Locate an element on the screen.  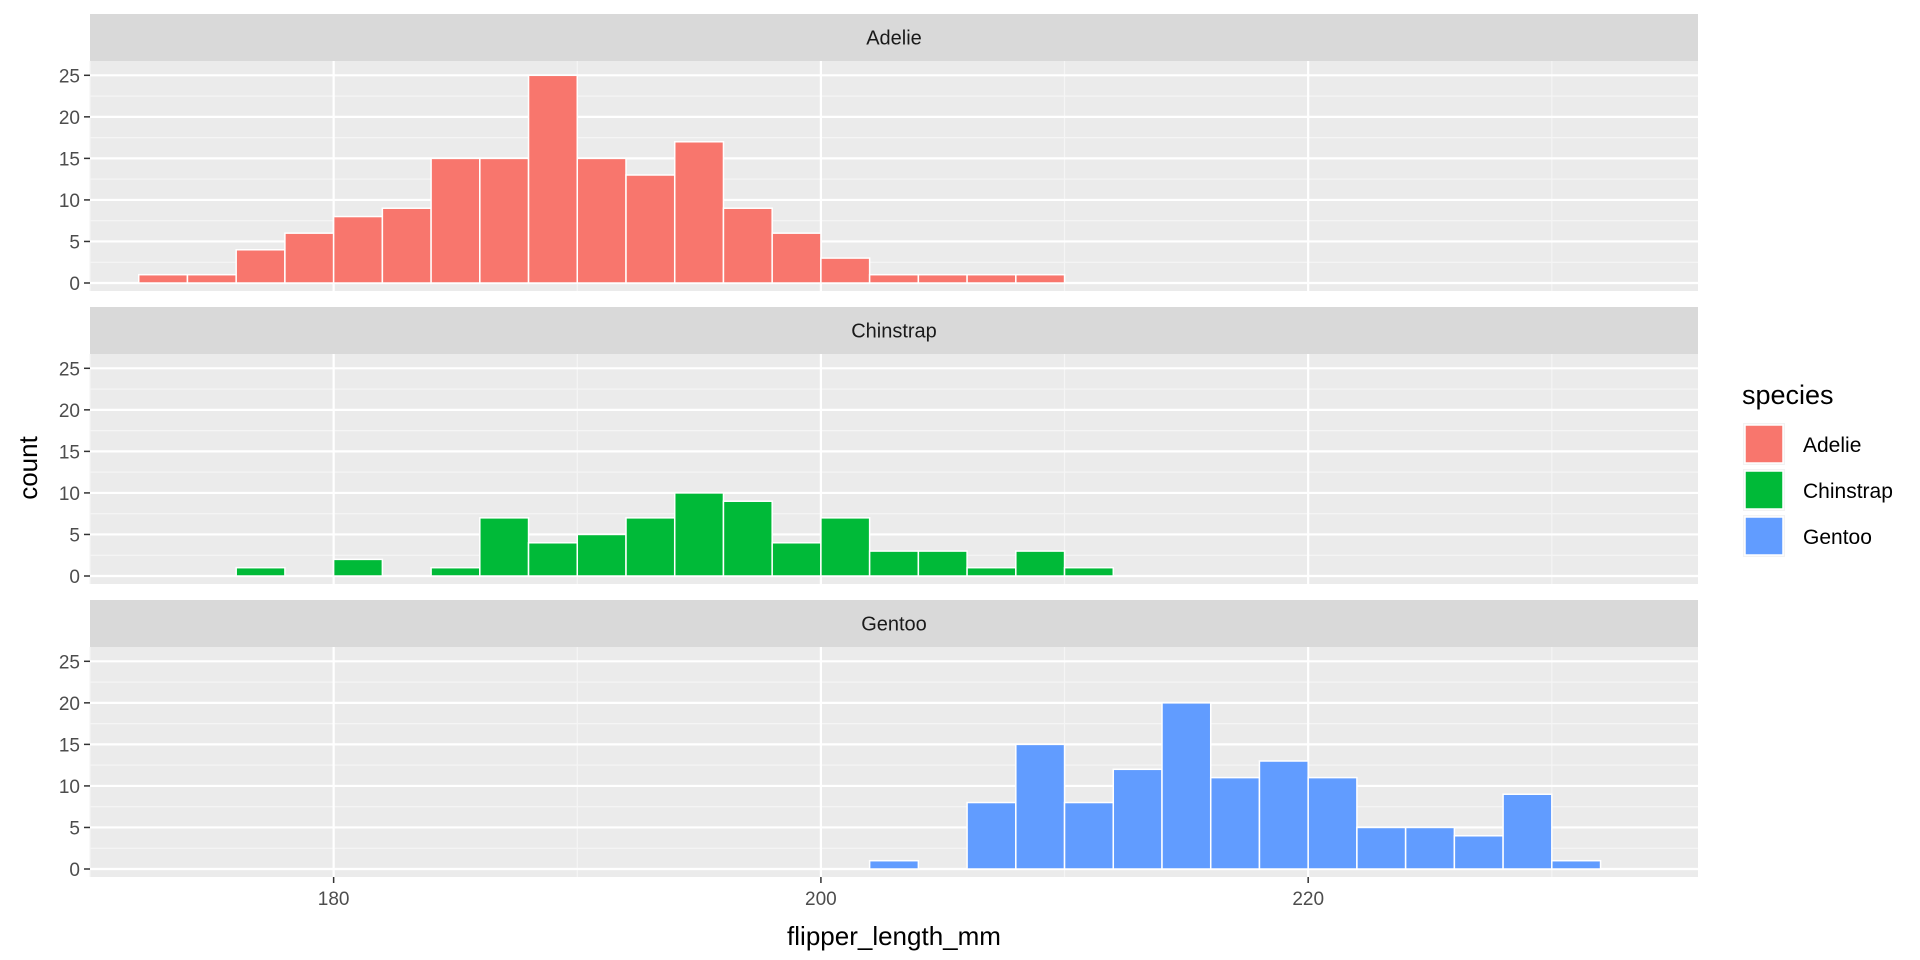
legend: species Adelie Chinstrap Gentoo is located at coordinates (1817, 468).